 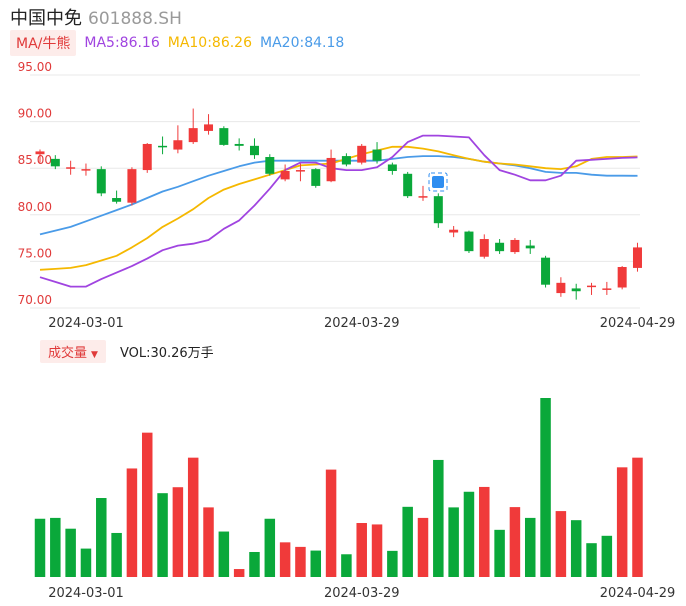 What do you see at coordinates (135, 19) in the screenshot?
I see `stock-code: 601888.SH` at bounding box center [135, 19].